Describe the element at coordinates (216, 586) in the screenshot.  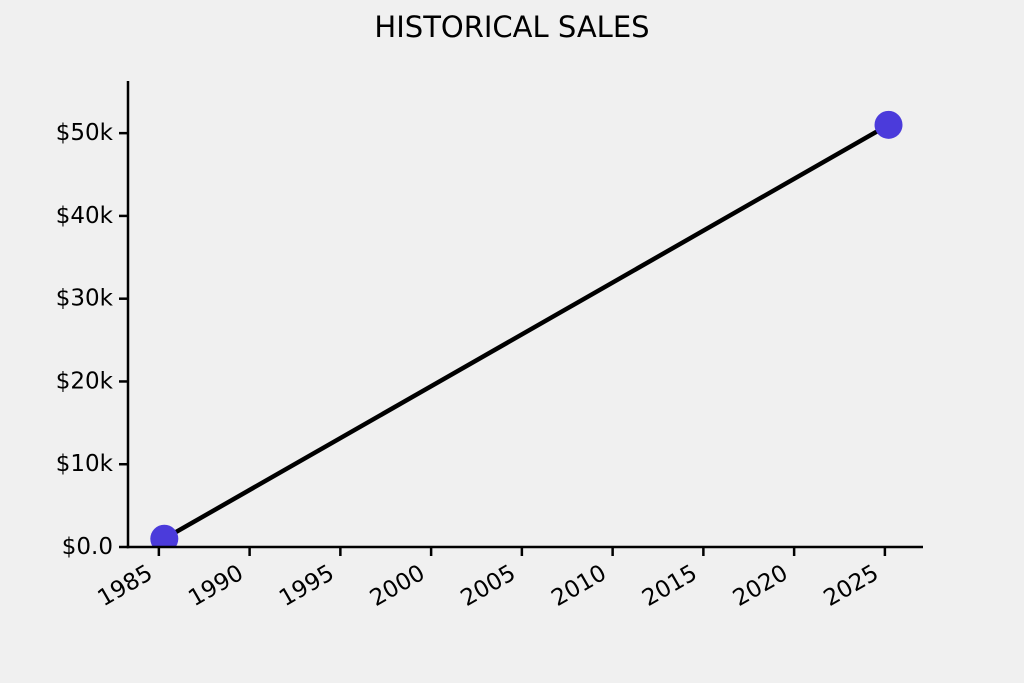
I see `x-tick-label: 1990` at that location.